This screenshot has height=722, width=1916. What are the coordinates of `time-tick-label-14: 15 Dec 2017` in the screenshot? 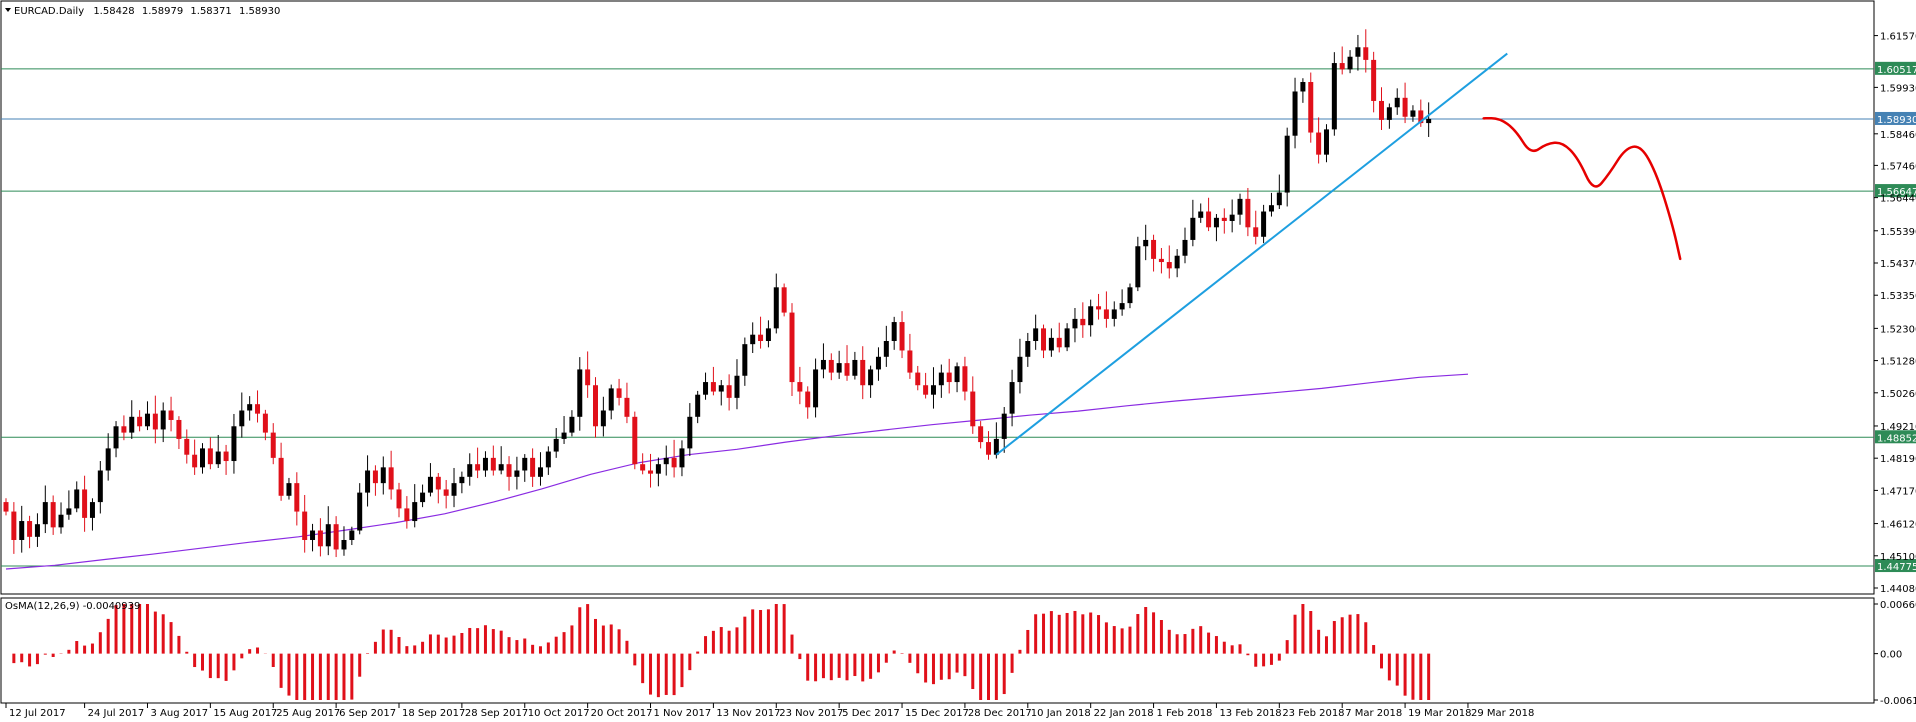 It's located at (937, 713).